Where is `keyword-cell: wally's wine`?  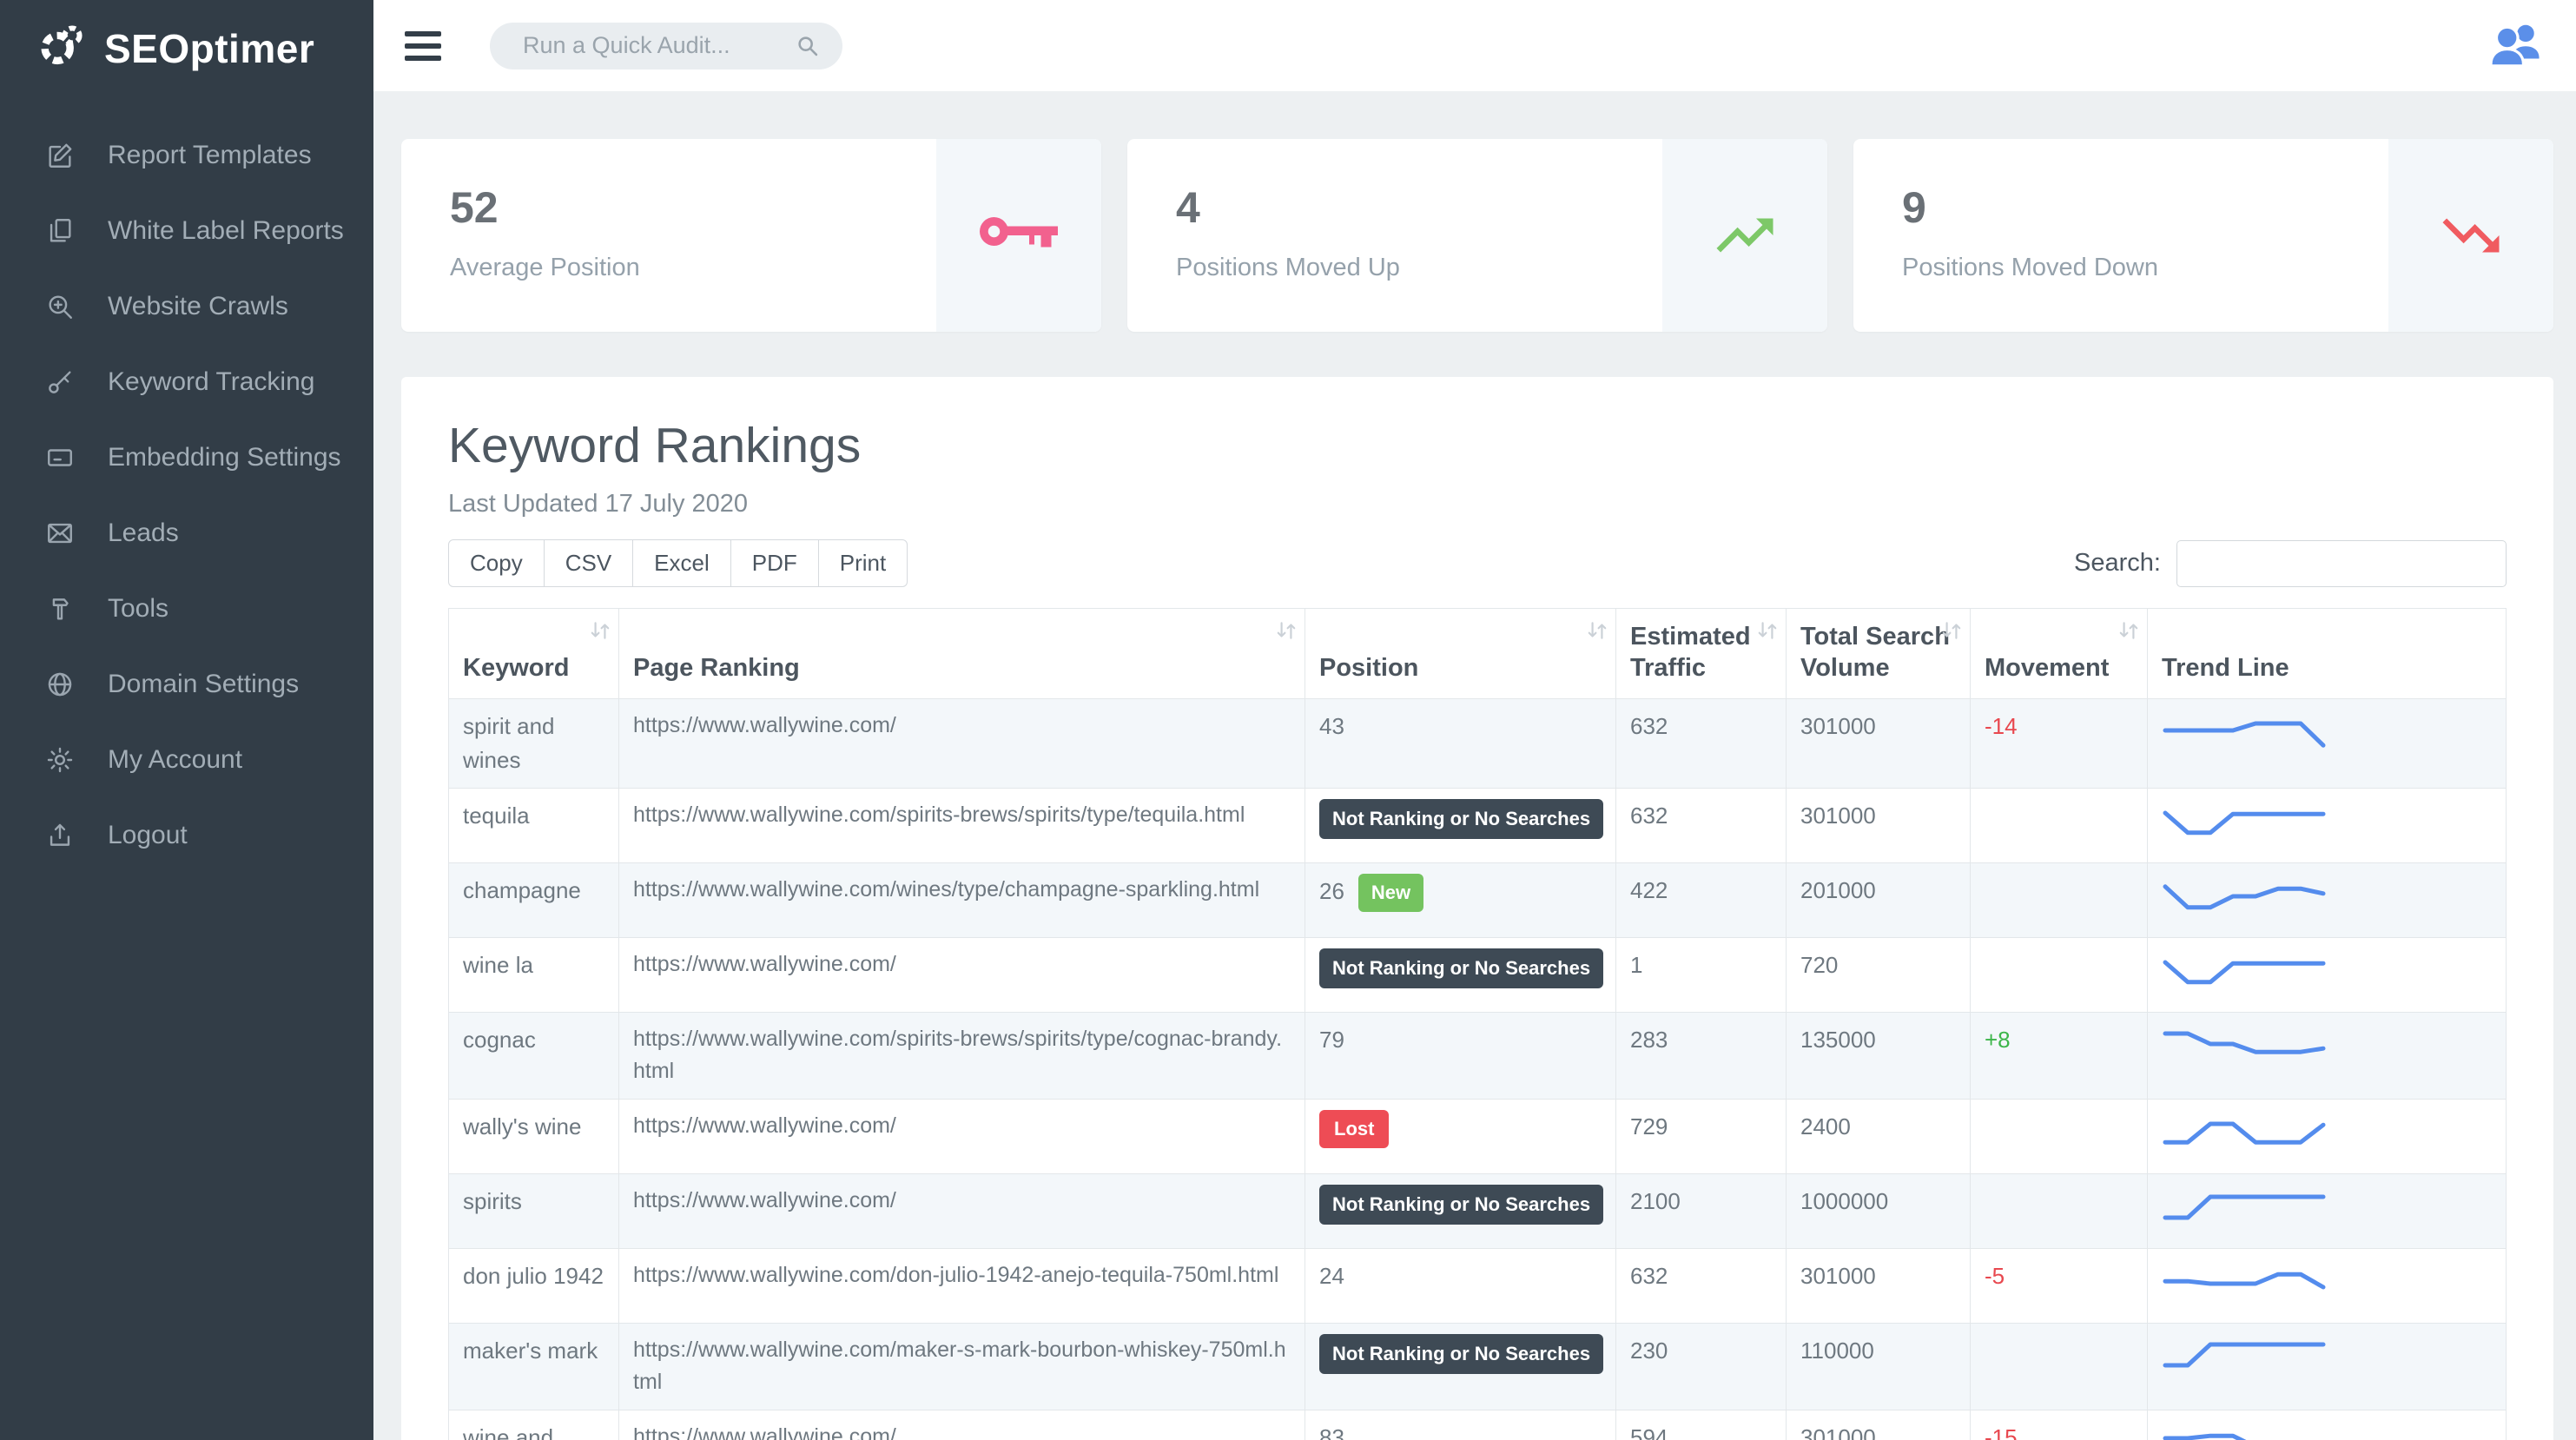
keyword-cell: wally's wine is located at coordinates (533, 1136).